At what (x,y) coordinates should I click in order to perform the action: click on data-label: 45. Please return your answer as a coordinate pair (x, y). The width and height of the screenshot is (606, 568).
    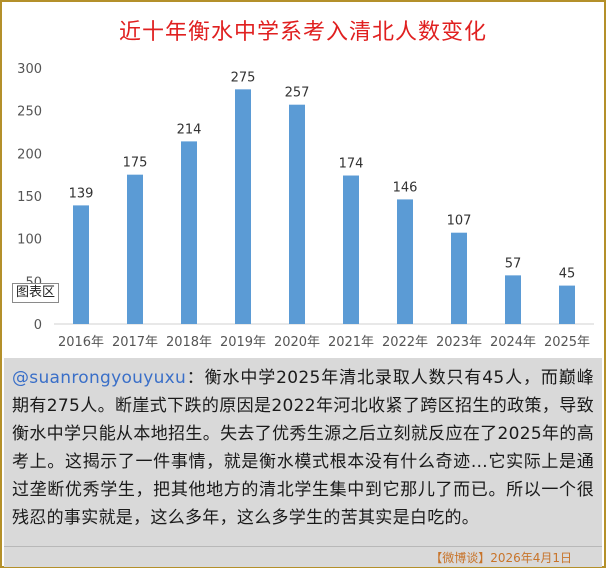
    Looking at the image, I should click on (567, 274).